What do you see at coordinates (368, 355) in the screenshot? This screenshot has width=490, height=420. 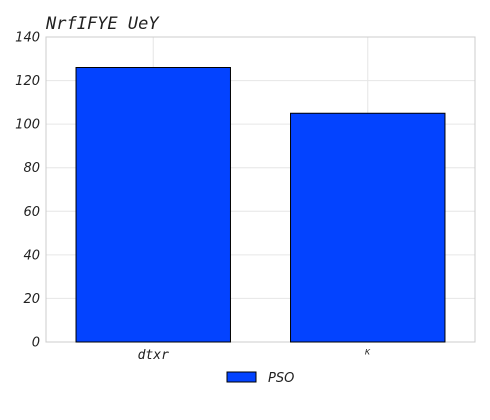 I see `x-tick-label: ᴷ` at bounding box center [368, 355].